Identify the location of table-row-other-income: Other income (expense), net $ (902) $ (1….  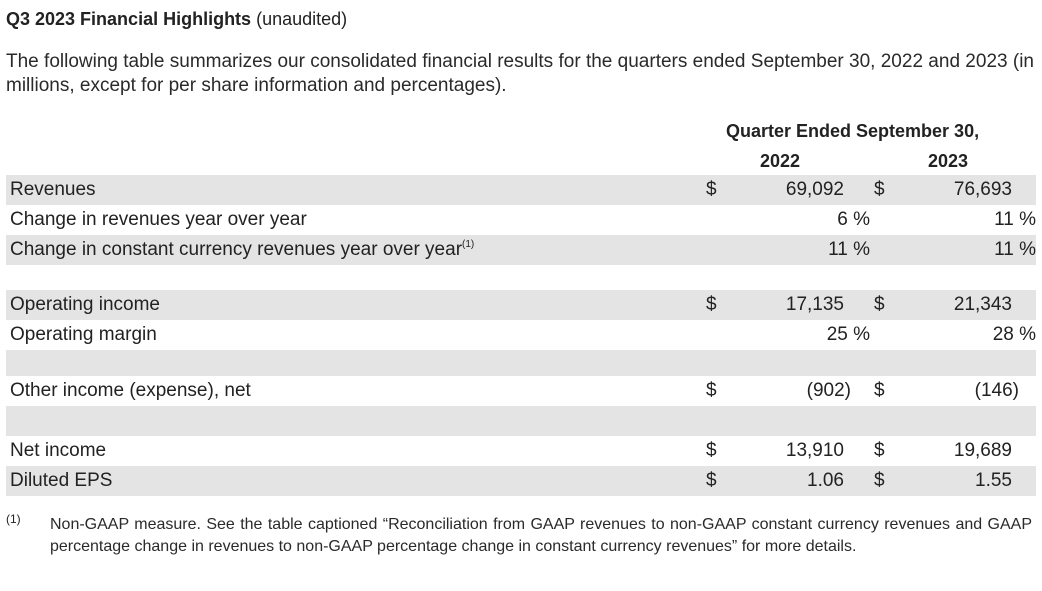
(521, 391).